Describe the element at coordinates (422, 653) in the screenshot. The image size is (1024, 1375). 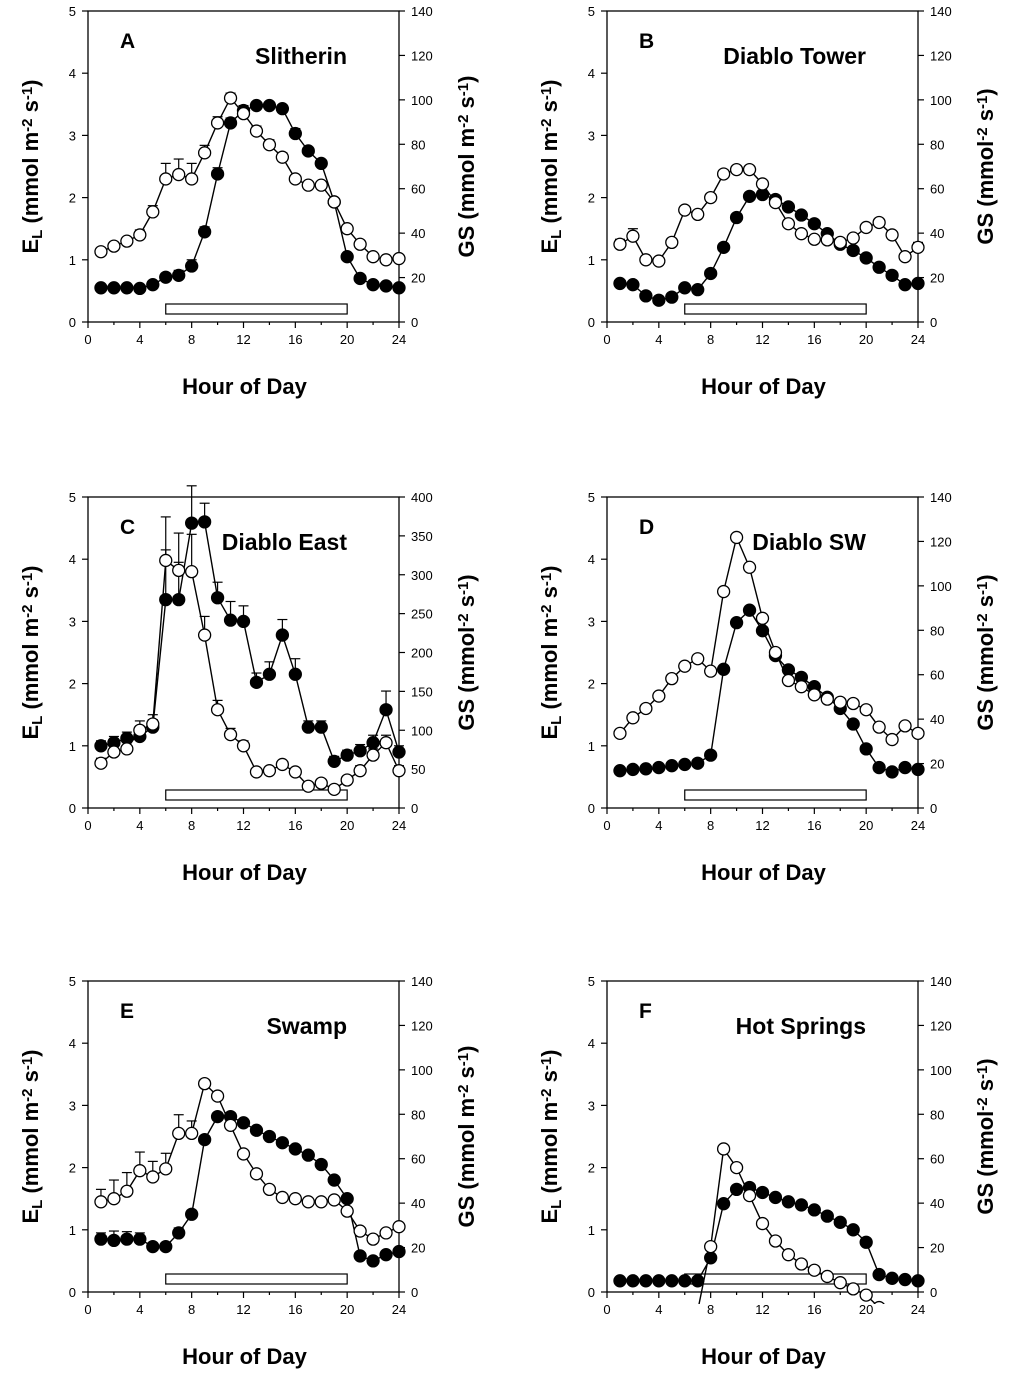
I see `y2-tick-label: 200` at that location.